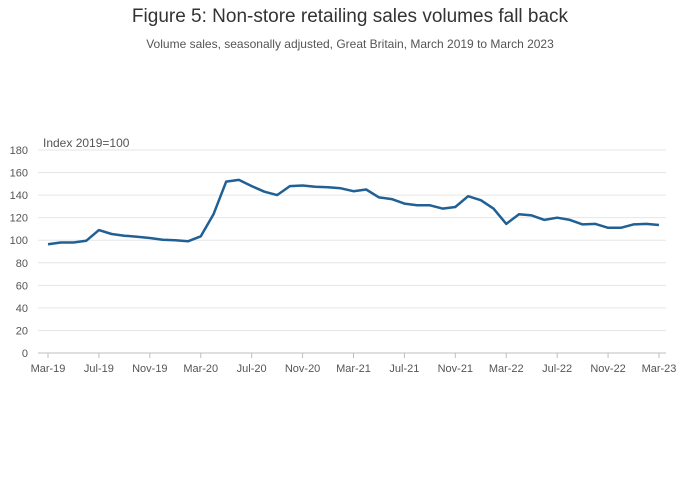 The image size is (700, 502). I want to click on y-tick-label: 60, so click(22, 286).